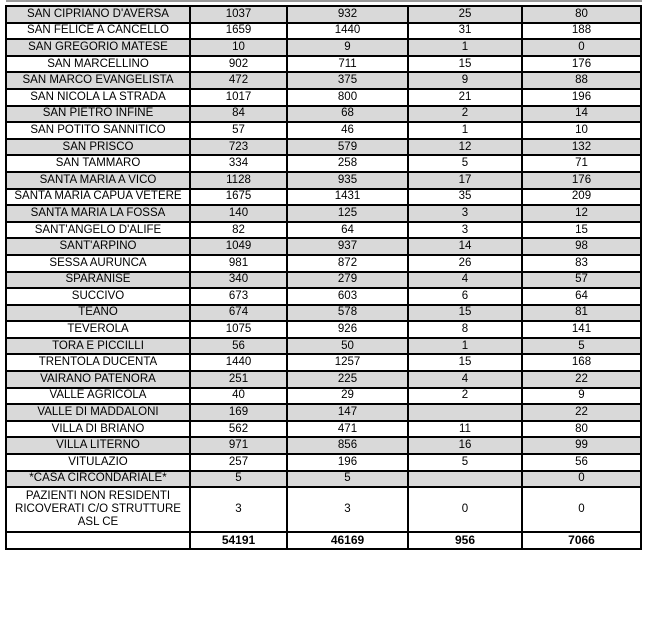 This screenshot has height=617, width=648. Describe the element at coordinates (238, 163) in the screenshot. I see `value-cell: 334` at that location.